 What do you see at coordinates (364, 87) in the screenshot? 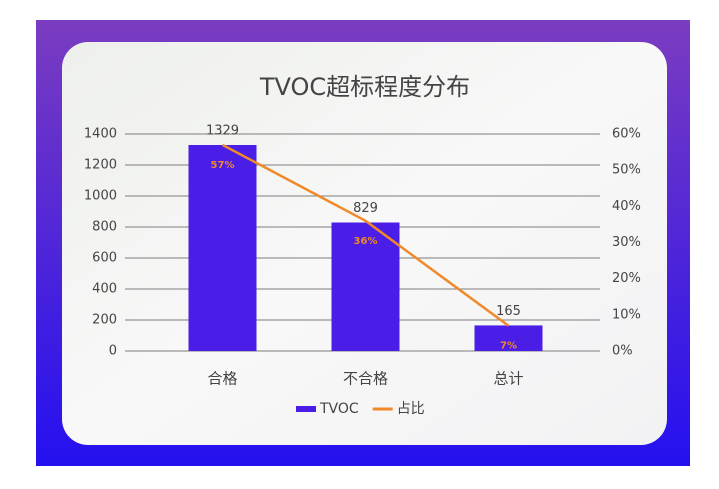
I see `chart-title: TVOC超标程度分布` at bounding box center [364, 87].